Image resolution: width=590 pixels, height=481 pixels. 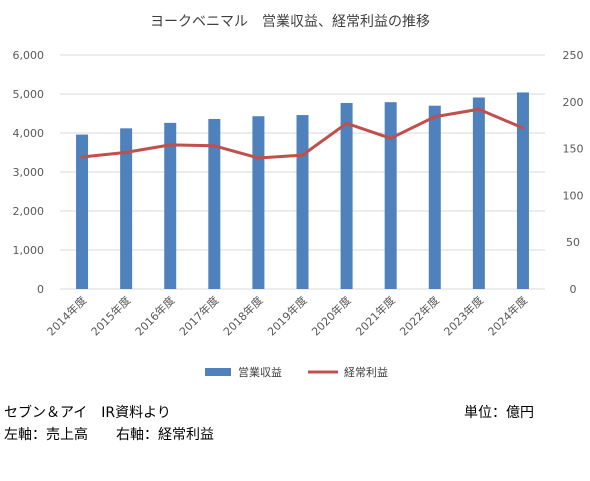 What do you see at coordinates (573, 195) in the screenshot?
I see `right-tick-label: 100` at bounding box center [573, 195].